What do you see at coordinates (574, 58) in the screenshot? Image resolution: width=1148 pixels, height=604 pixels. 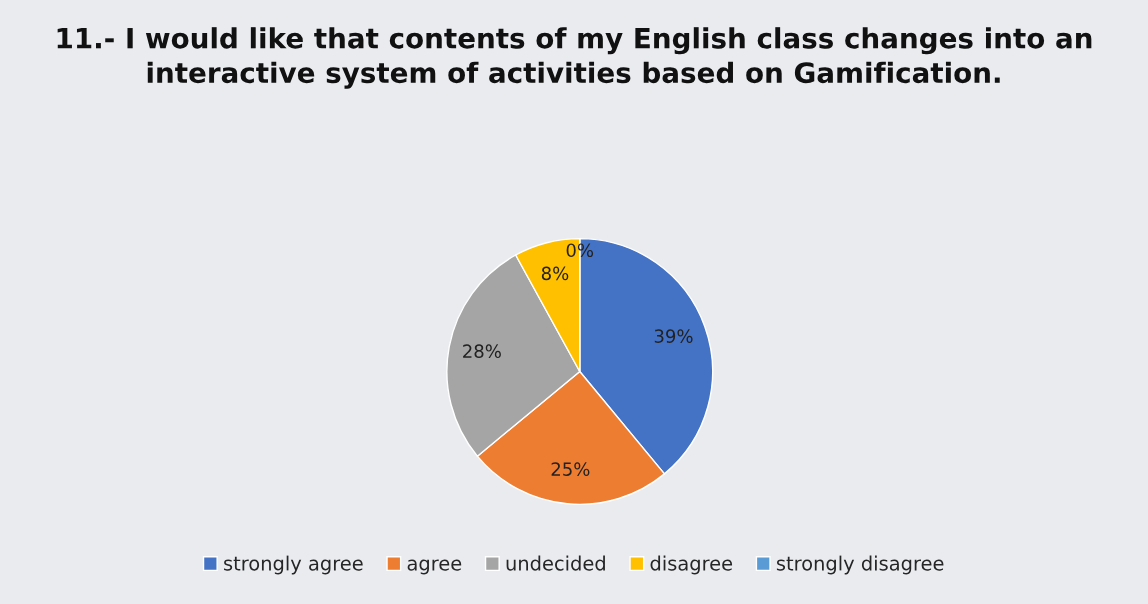 I see `chart-title: 11.- I would like that contents of my English class changes into an interactive system of activities based on Gamification.` at bounding box center [574, 58].